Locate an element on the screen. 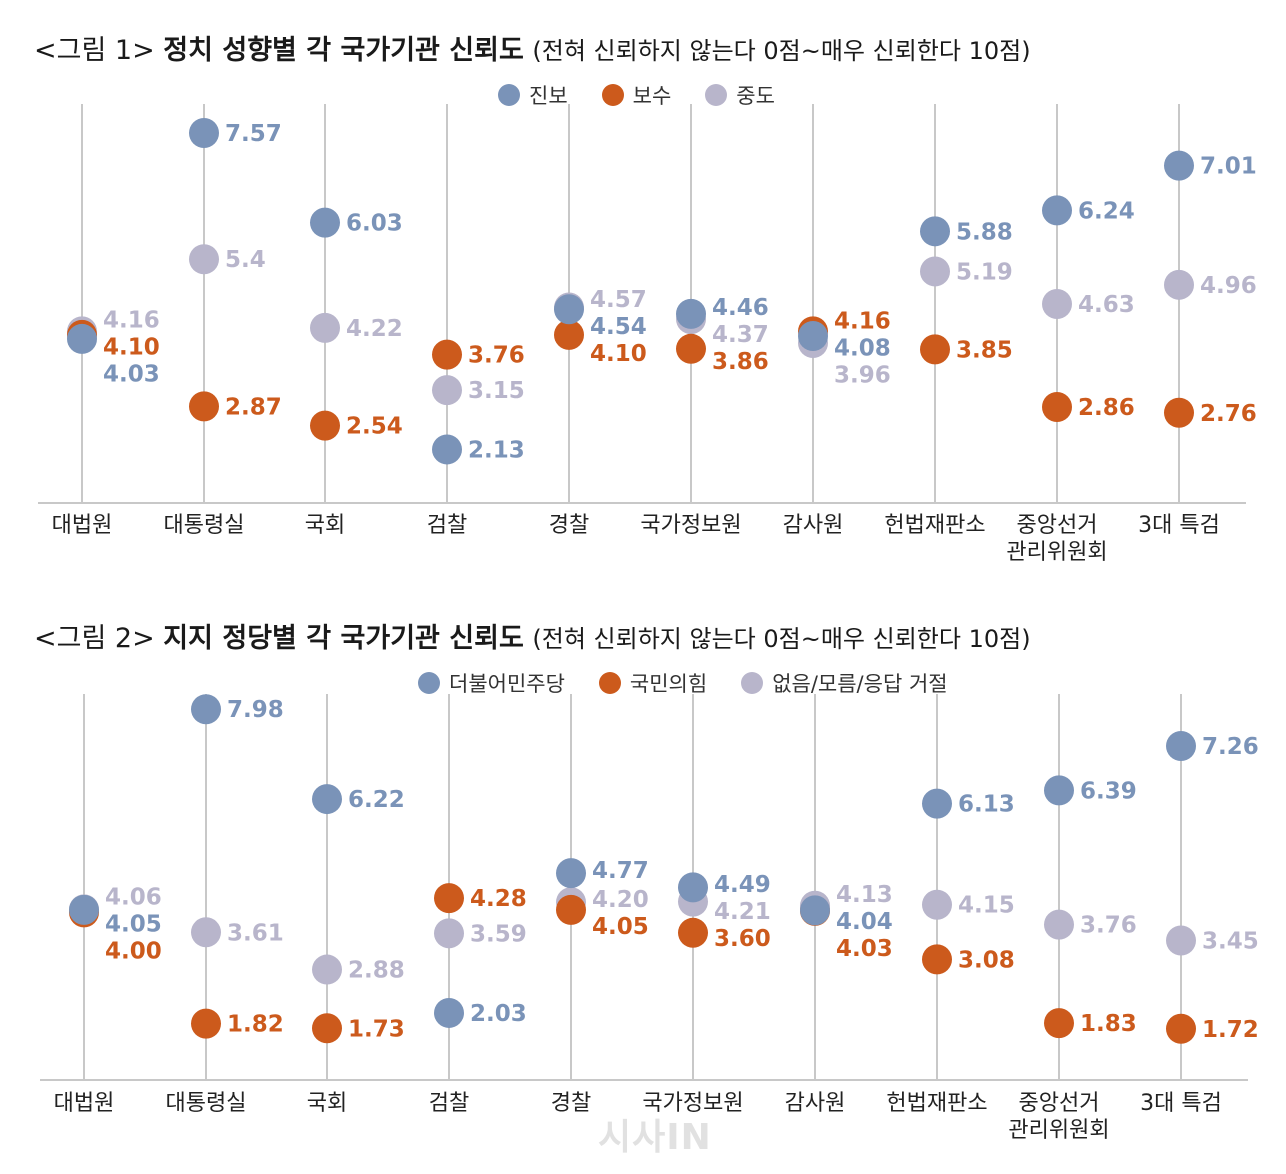 This screenshot has height=1174, width=1286. chart1-legend-label-1: 보수 is located at coordinates (652, 96).